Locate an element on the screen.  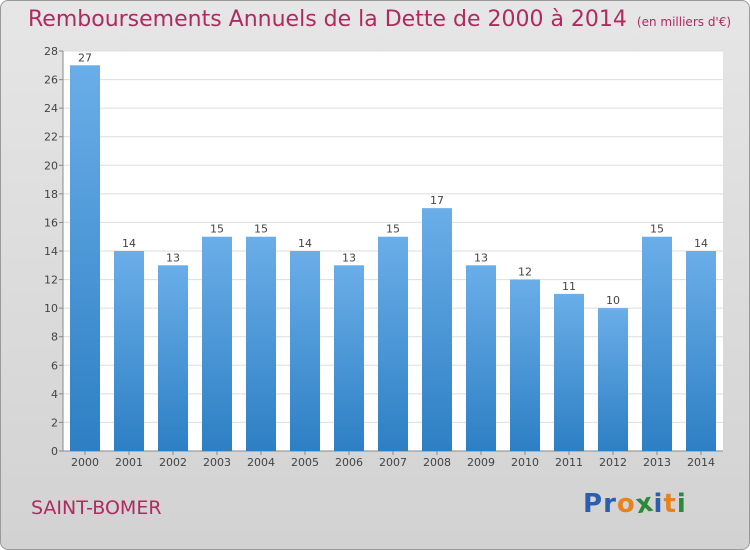
x-tick-label: 2004 is located at coordinates (261, 462).